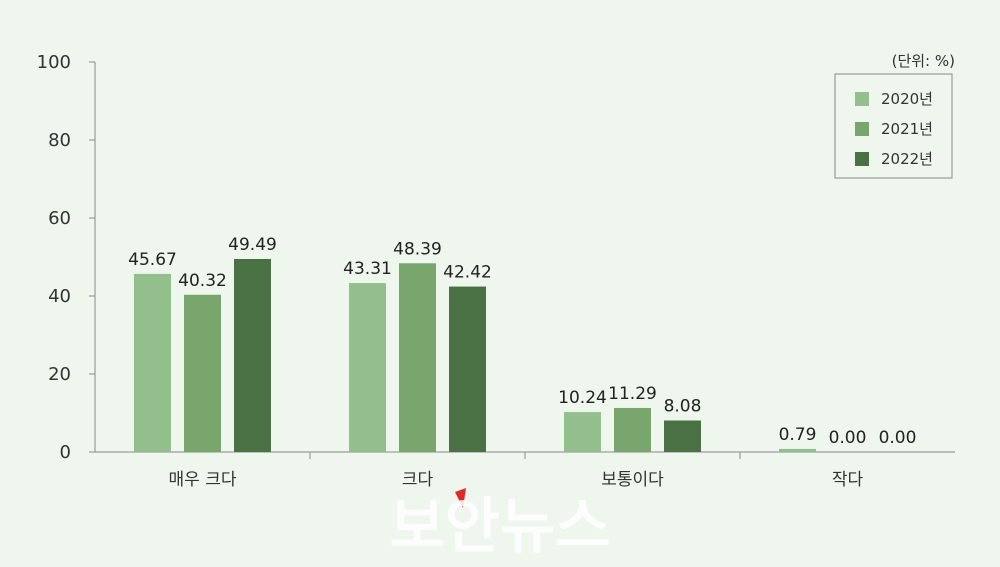 This screenshot has height=567, width=1000. Describe the element at coordinates (907, 99) in the screenshot. I see `legend-label: 2020년` at that location.